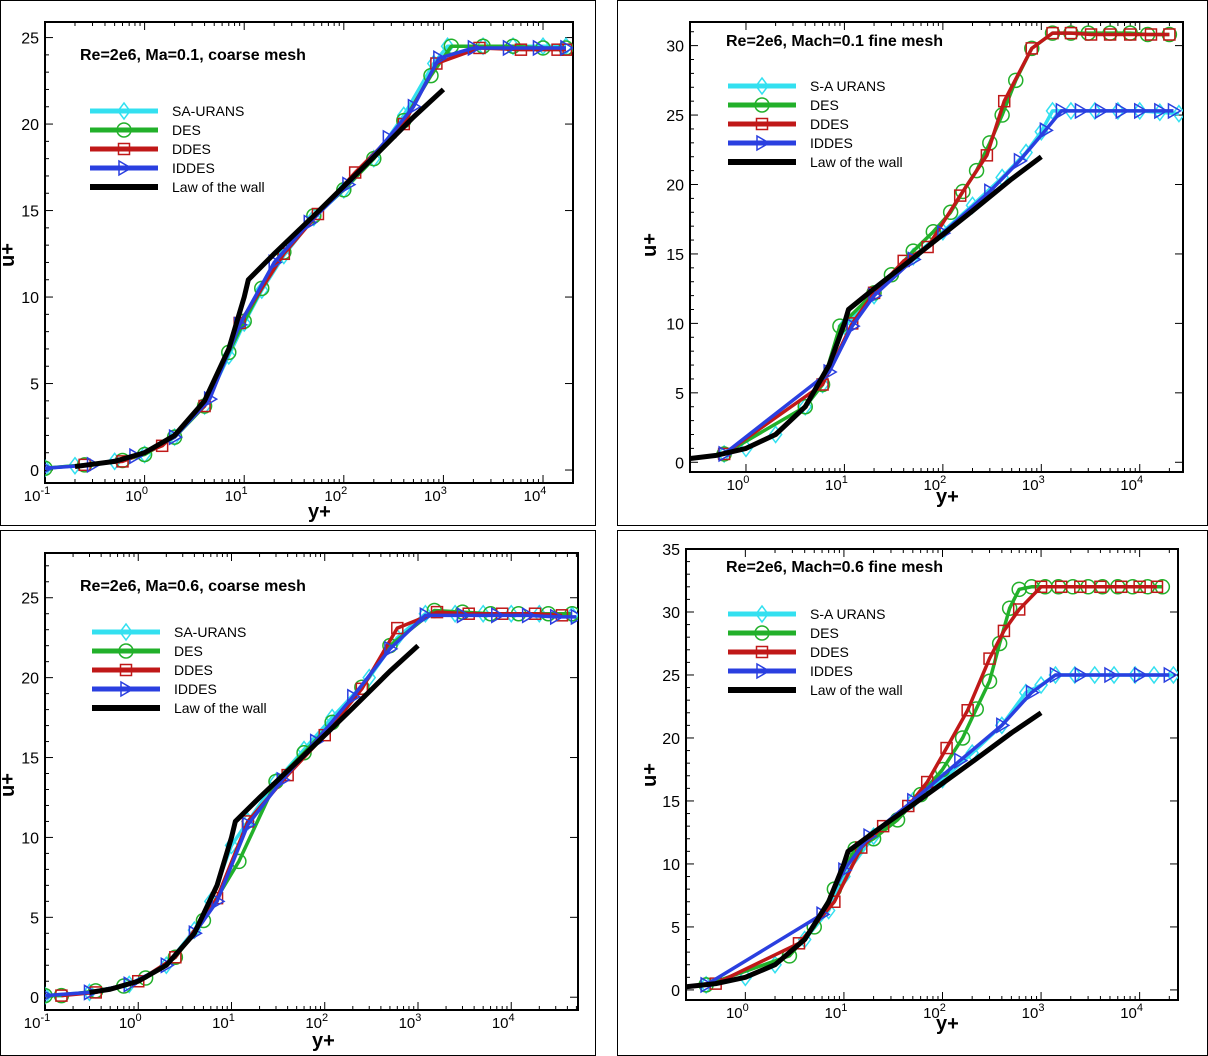 The height and width of the screenshot is (1056, 1208). I want to click on x-tick-exponent: 2, so click(943, 480).